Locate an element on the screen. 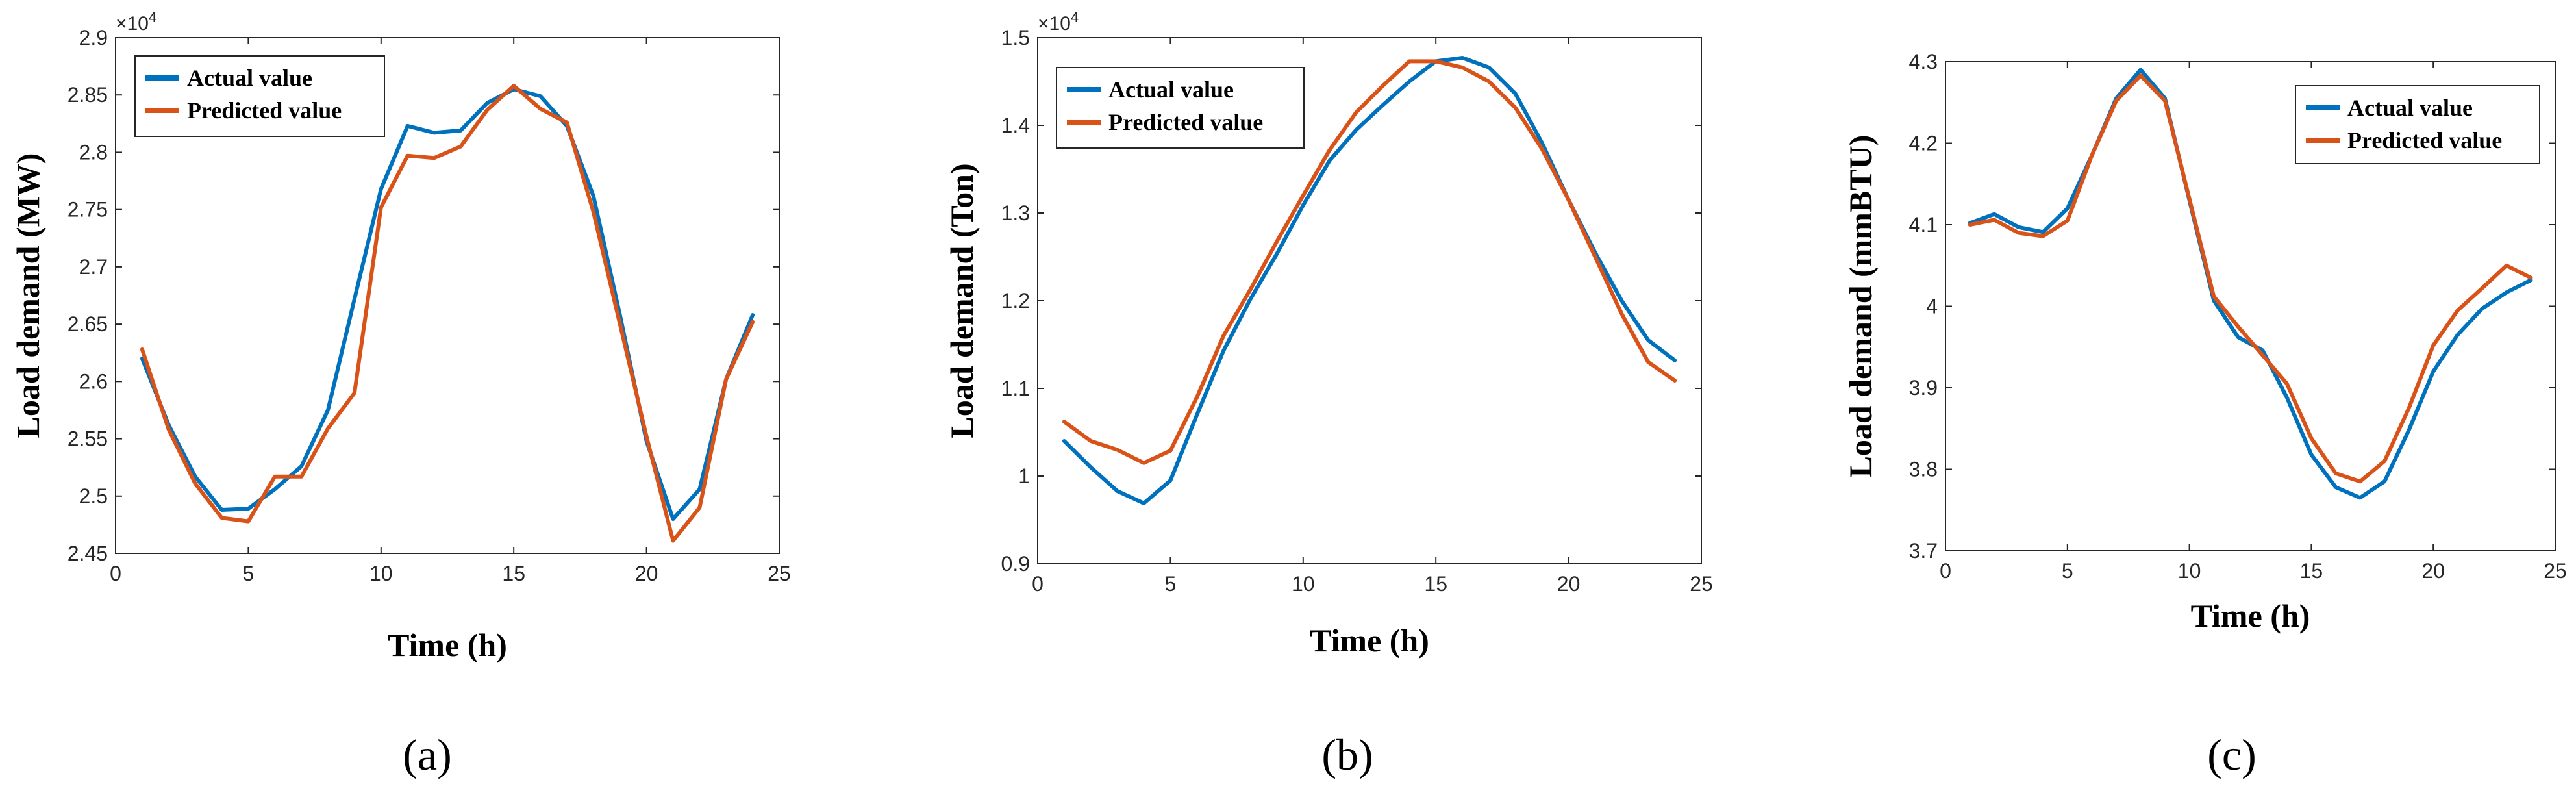 The width and height of the screenshot is (2576, 795). y-tick-label: 4.2 is located at coordinates (1923, 143).